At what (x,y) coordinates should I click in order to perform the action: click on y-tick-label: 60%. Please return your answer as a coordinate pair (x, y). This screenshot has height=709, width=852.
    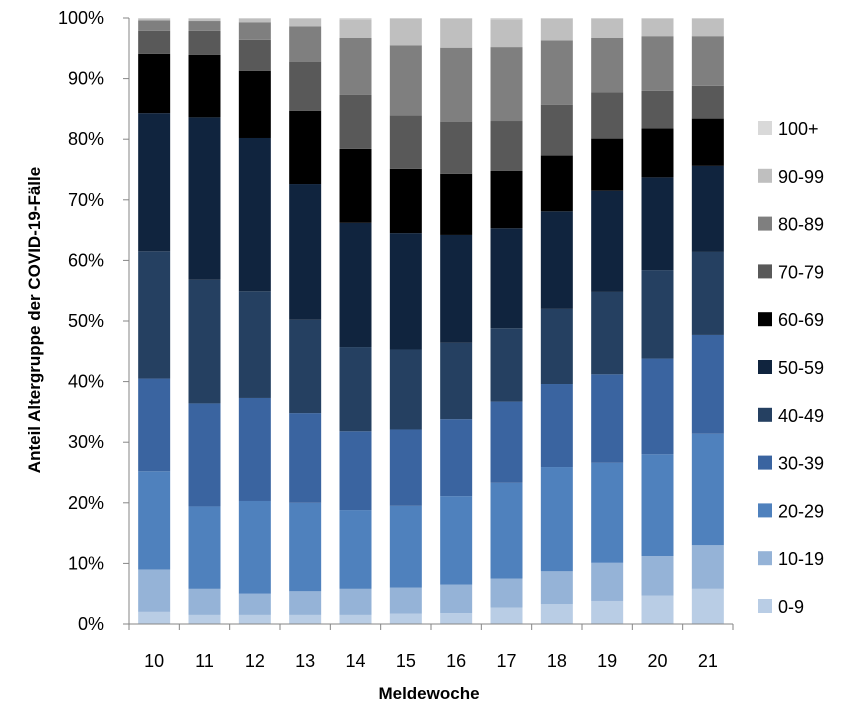
    Looking at the image, I should click on (86, 260).